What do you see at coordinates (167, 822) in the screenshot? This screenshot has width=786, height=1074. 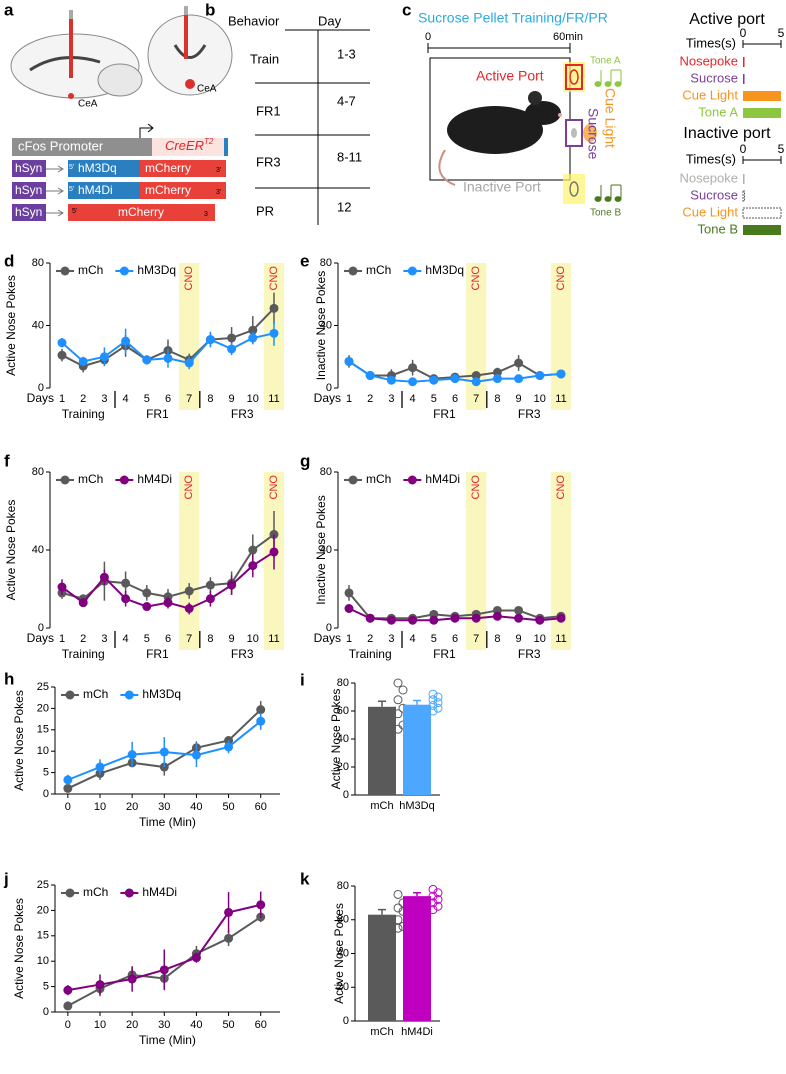 I see `x-axis-label: Time (Min)` at bounding box center [167, 822].